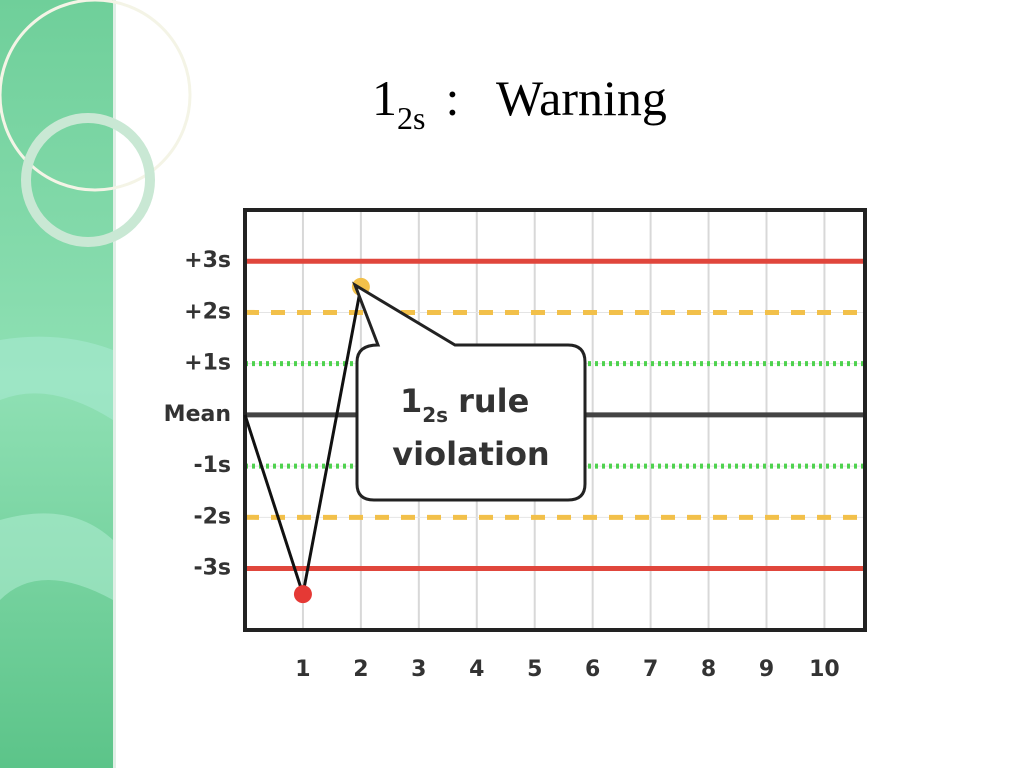  I want to click on x-tick-label: 1, so click(302, 669).